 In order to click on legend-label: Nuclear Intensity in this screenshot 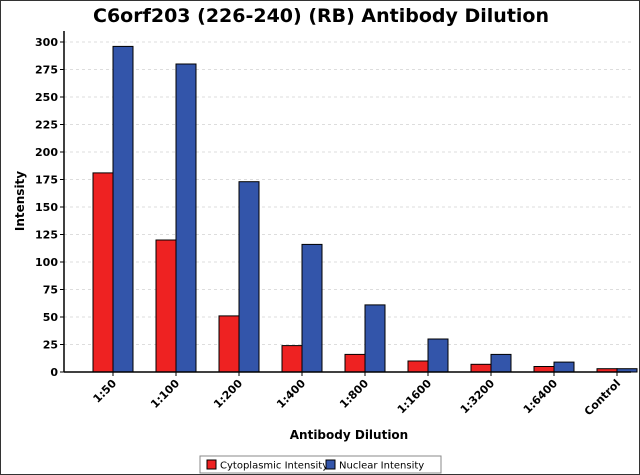, I will do `click(381, 466)`.